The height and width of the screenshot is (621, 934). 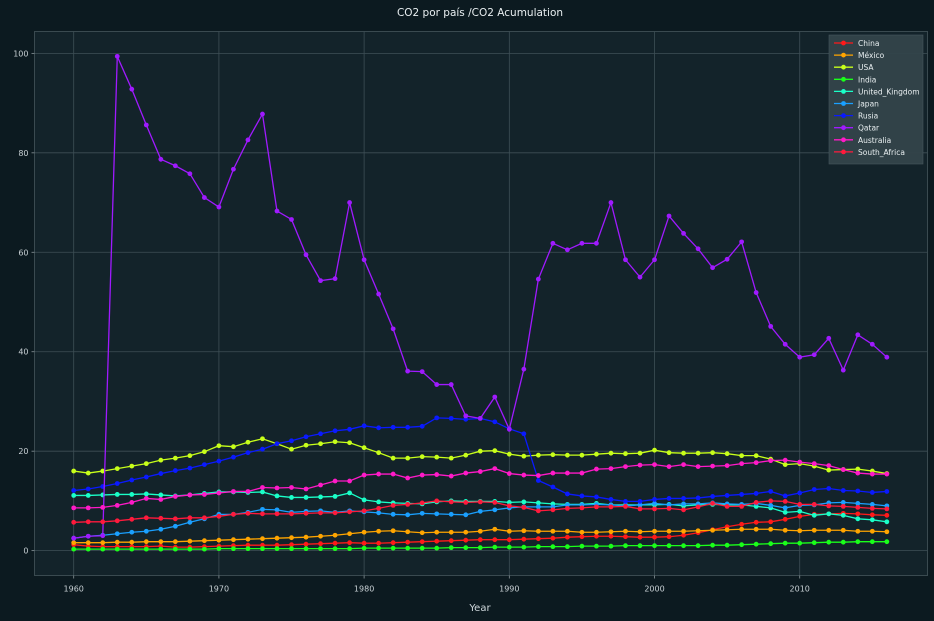 What do you see at coordinates (871, 55) in the screenshot?
I see `legend-label-m-xico: México` at bounding box center [871, 55].